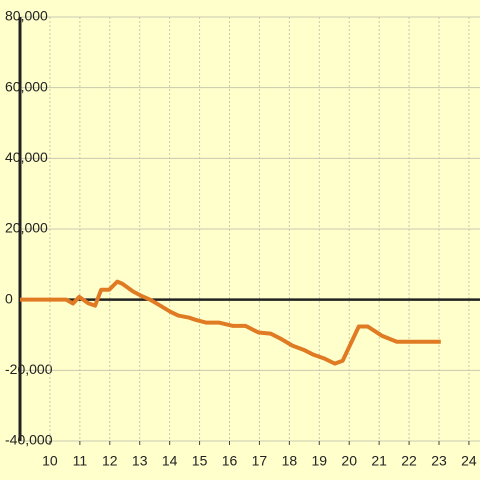  What do you see at coordinates (469, 461) in the screenshot?
I see `x-tick-label: 24` at bounding box center [469, 461].